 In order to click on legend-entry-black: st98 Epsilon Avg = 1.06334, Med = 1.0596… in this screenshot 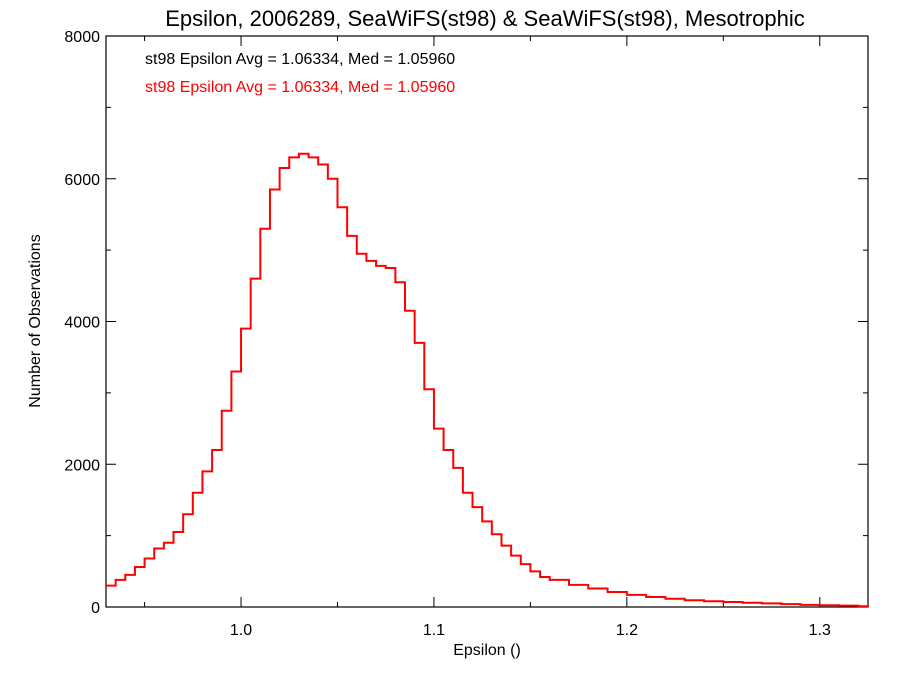, I will do `click(300, 59)`.